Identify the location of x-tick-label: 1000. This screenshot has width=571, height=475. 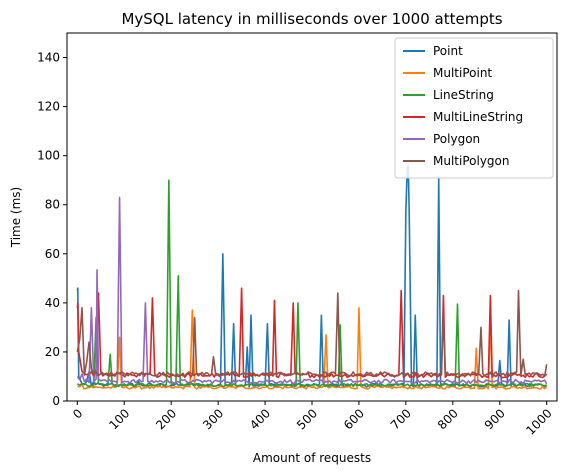
(538, 421).